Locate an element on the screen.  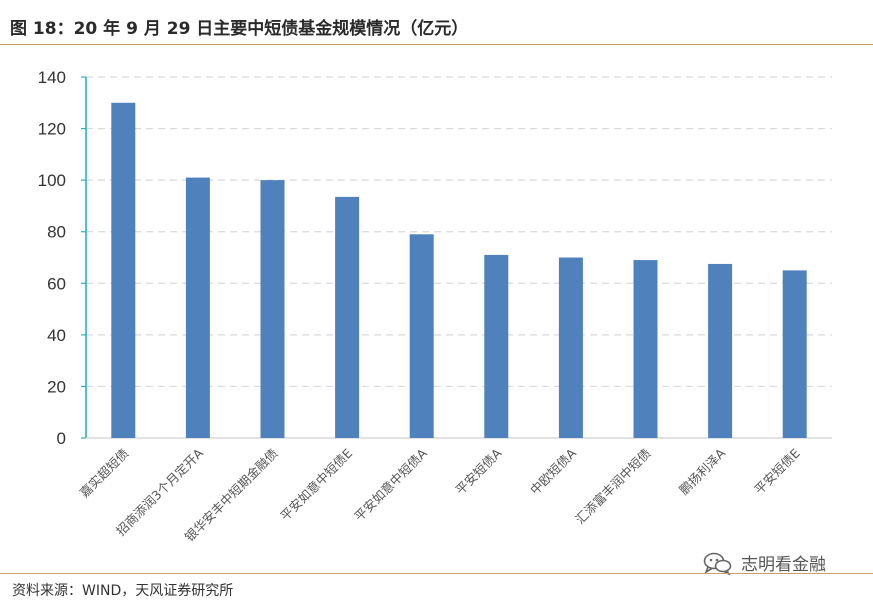
y-tick-label: 80 is located at coordinates (56, 232).